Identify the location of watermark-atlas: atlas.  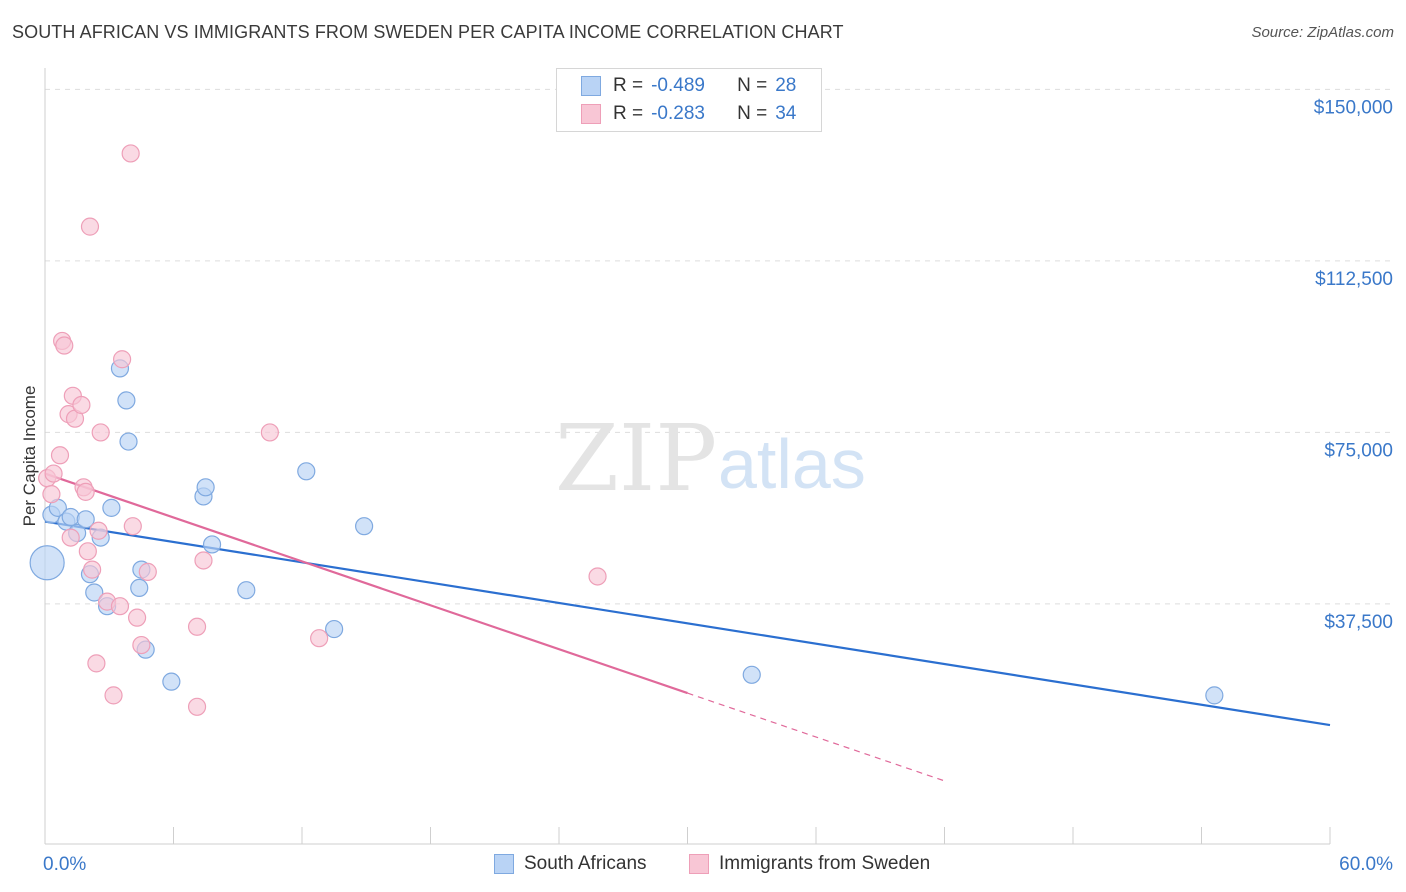
(792, 464).